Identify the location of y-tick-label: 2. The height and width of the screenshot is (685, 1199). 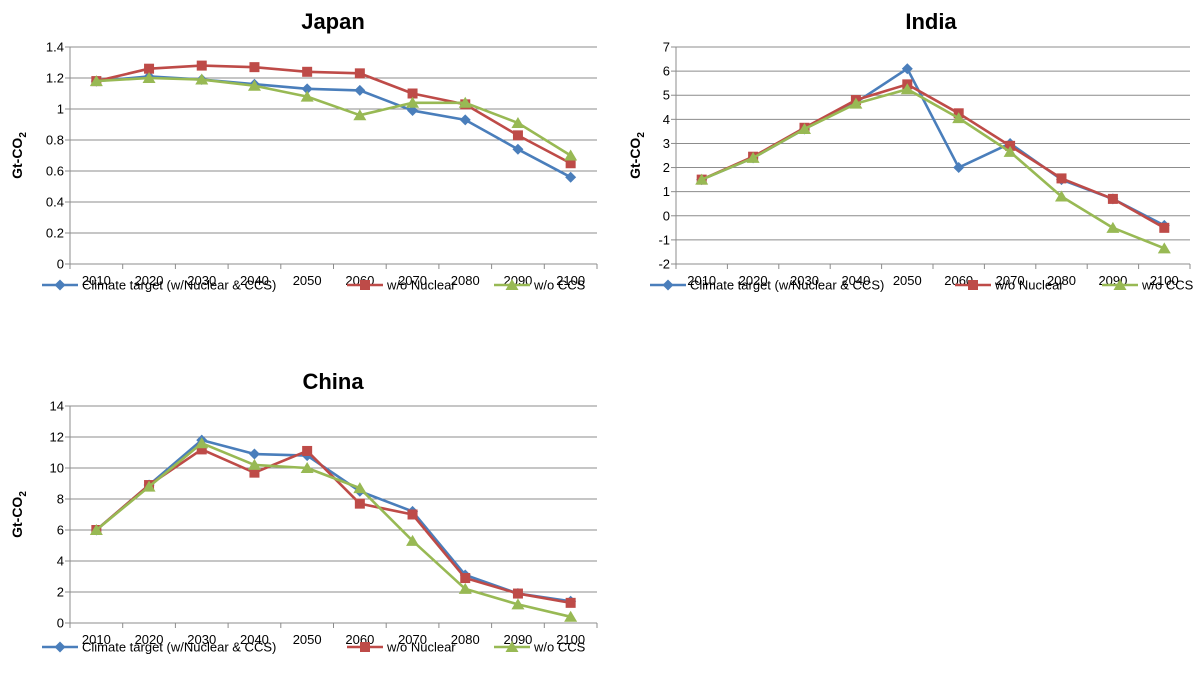
(60, 592).